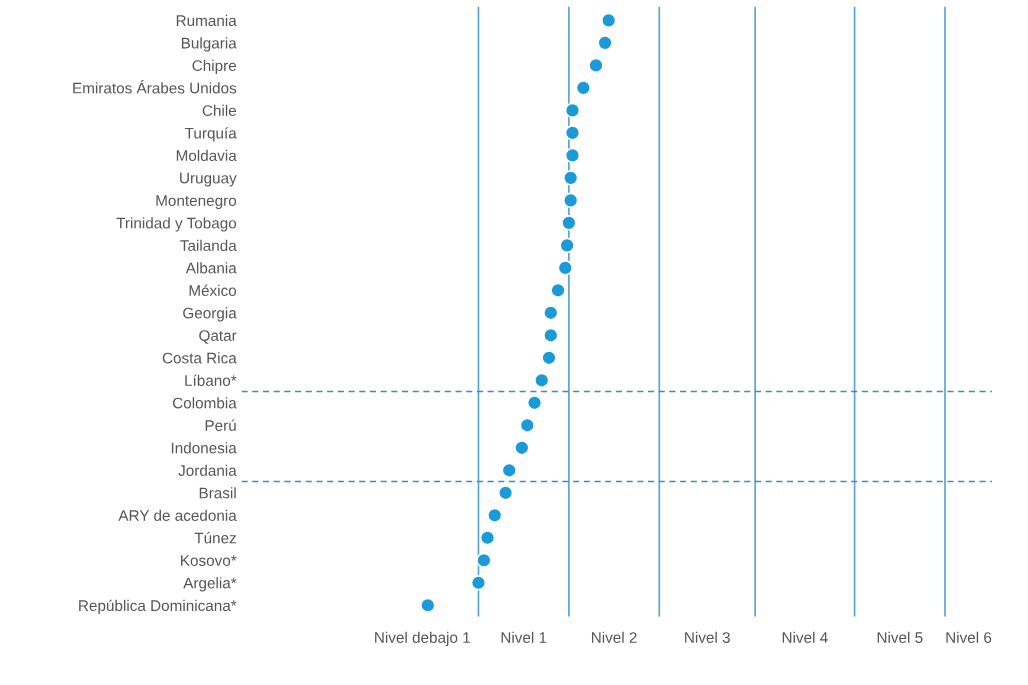  What do you see at coordinates (900, 637) in the screenshot?
I see `text: Nivel 5` at bounding box center [900, 637].